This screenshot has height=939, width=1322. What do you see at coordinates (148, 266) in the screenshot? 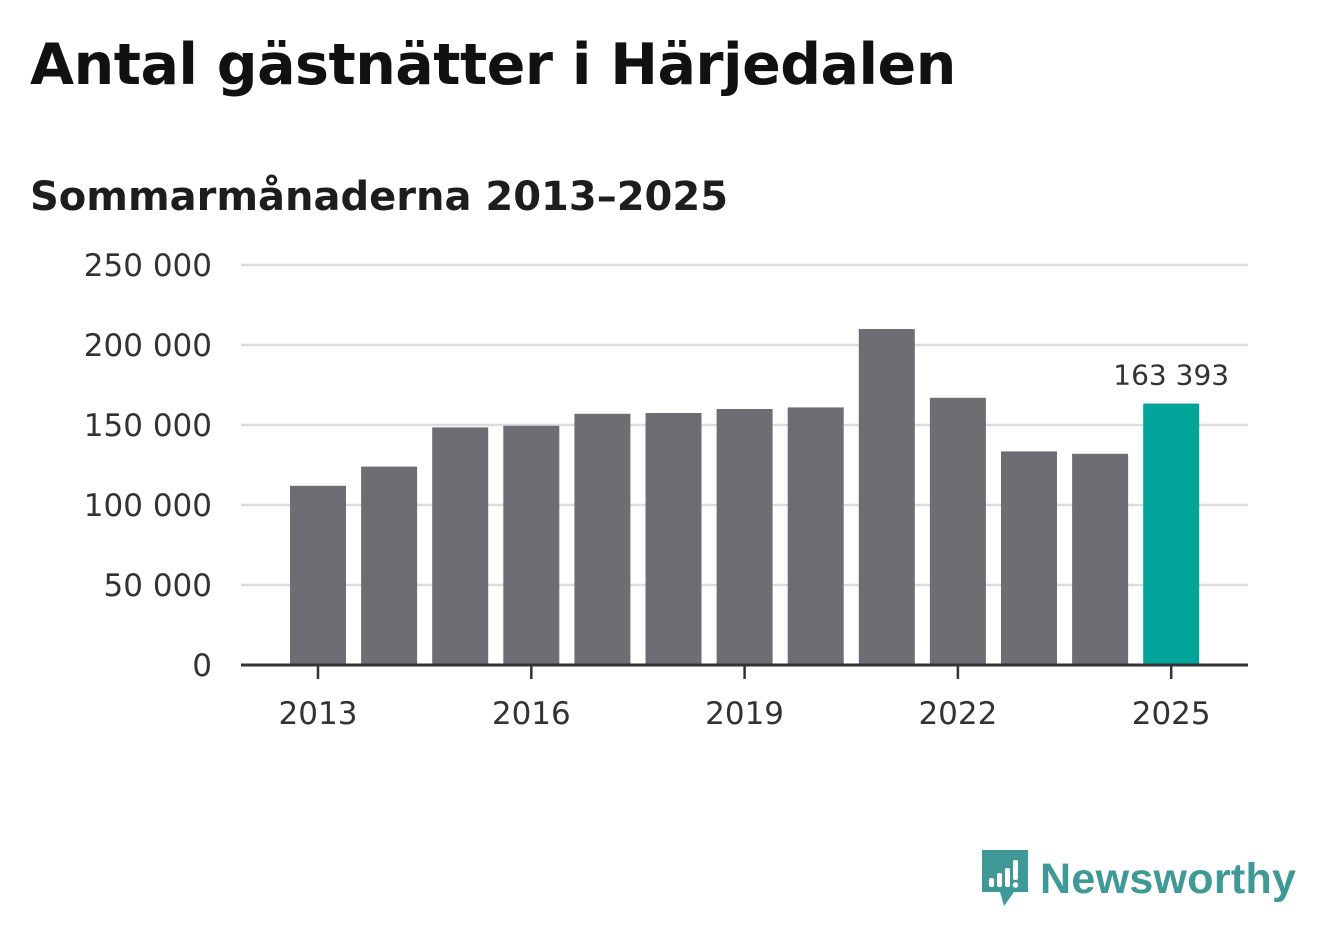
I see `y-tick-label: 250 000` at bounding box center [148, 266].